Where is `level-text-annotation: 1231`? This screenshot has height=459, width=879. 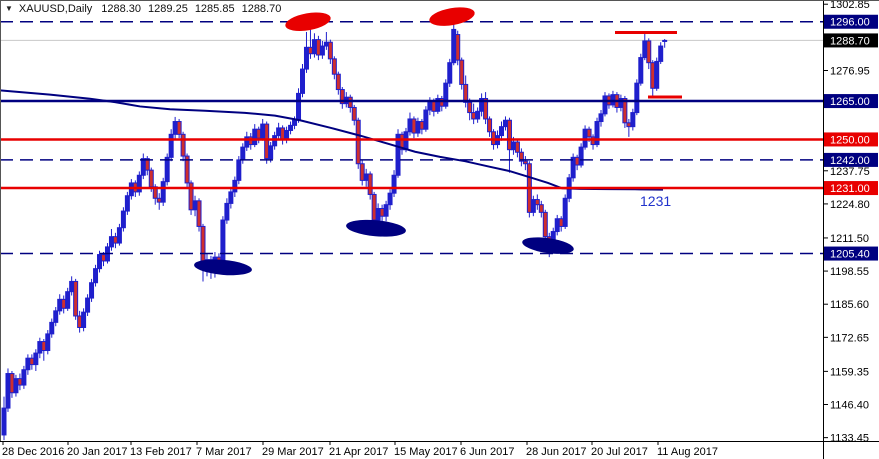 level-text-annotation: 1231 is located at coordinates (655, 201).